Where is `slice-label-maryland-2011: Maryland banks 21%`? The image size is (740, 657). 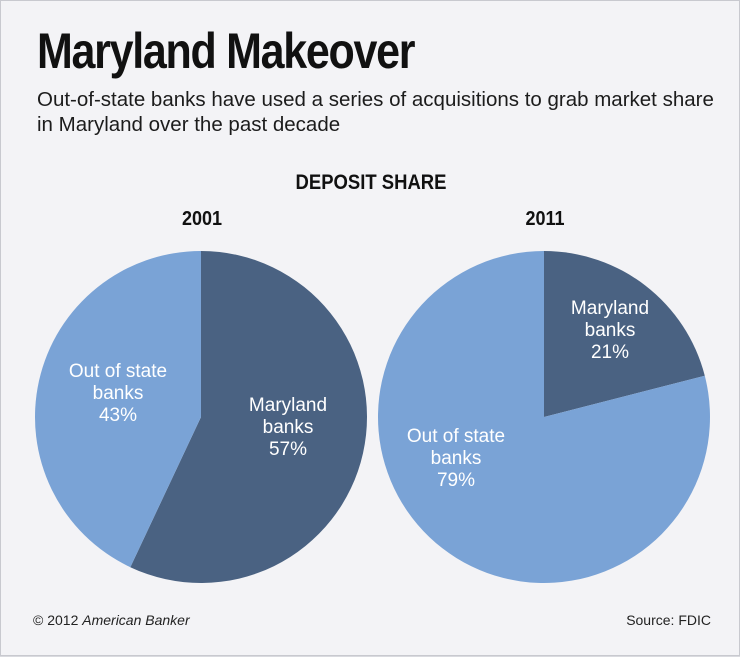 slice-label-maryland-2011: Maryland banks 21% is located at coordinates (610, 330).